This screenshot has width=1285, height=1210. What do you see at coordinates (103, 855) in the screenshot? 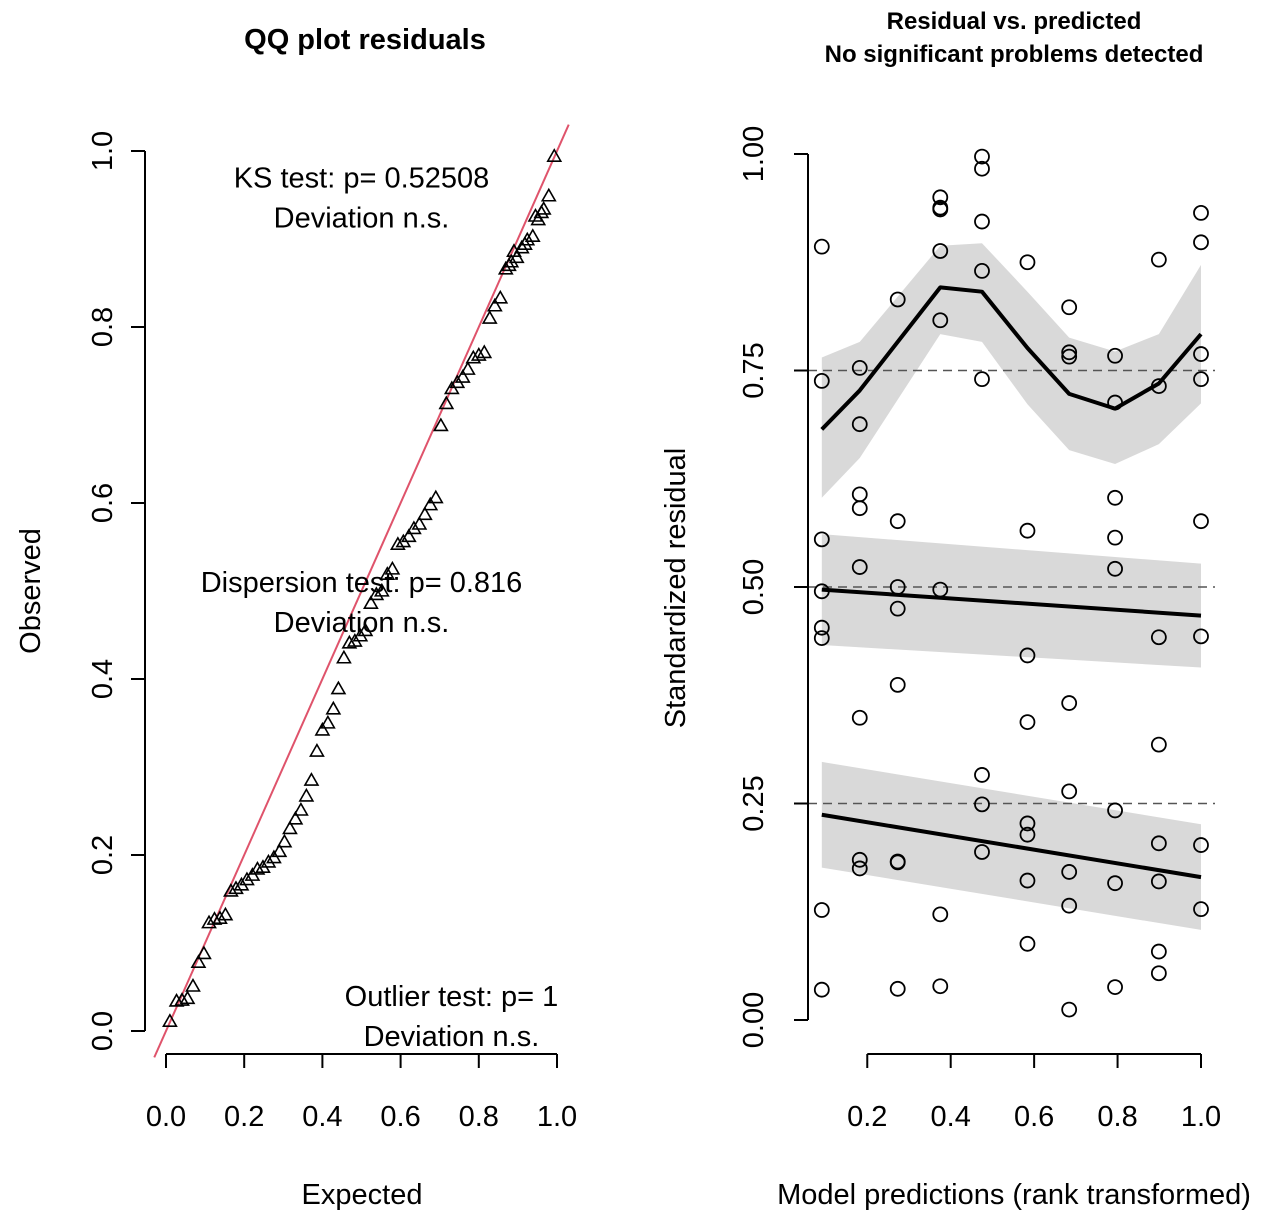
I see `qq-y-tick-label: 0.2` at bounding box center [103, 855].